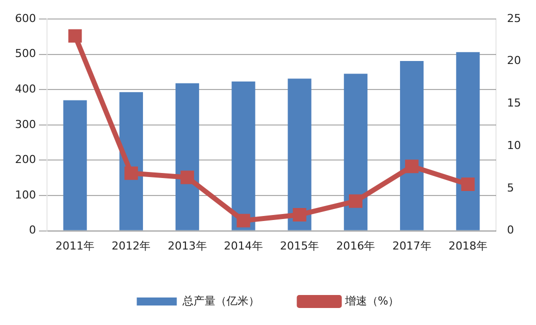  What do you see at coordinates (356, 245) in the screenshot?
I see `x-tick-label: 2016年` at bounding box center [356, 245].